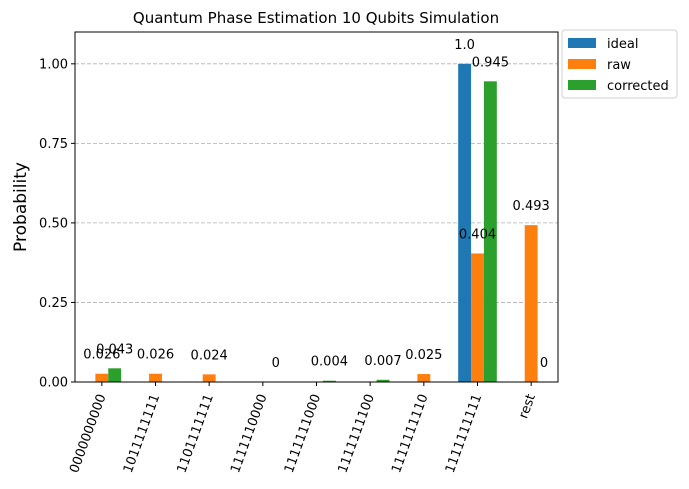 The image size is (689, 489). Describe the element at coordinates (531, 206) in the screenshot. I see `data-label: 0.493` at that location.